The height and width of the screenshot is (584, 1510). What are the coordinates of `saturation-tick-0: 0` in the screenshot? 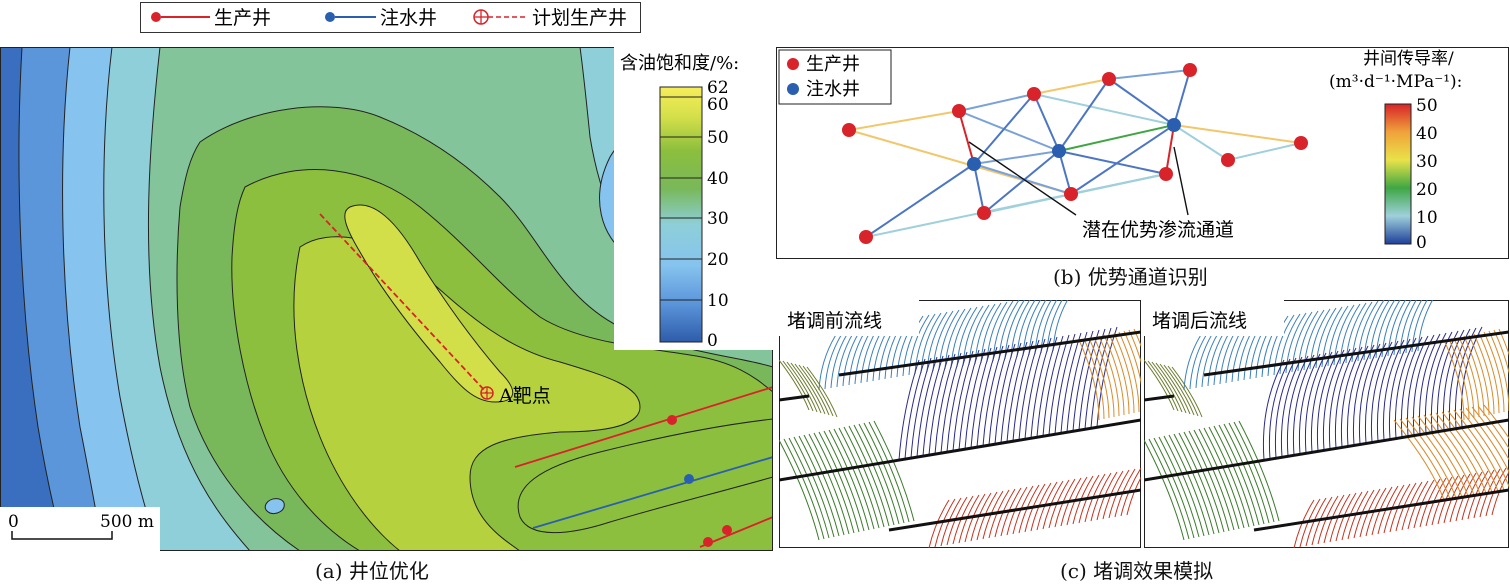 It's located at (712, 341).